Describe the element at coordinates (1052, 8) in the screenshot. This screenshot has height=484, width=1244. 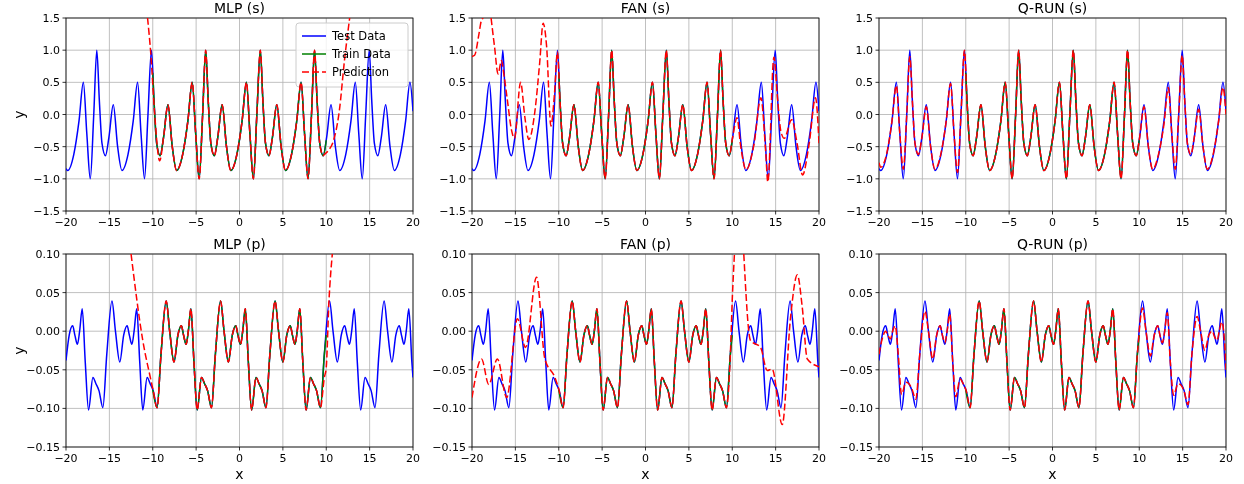
I see `chart-title: Q-RUN (s)` at that location.